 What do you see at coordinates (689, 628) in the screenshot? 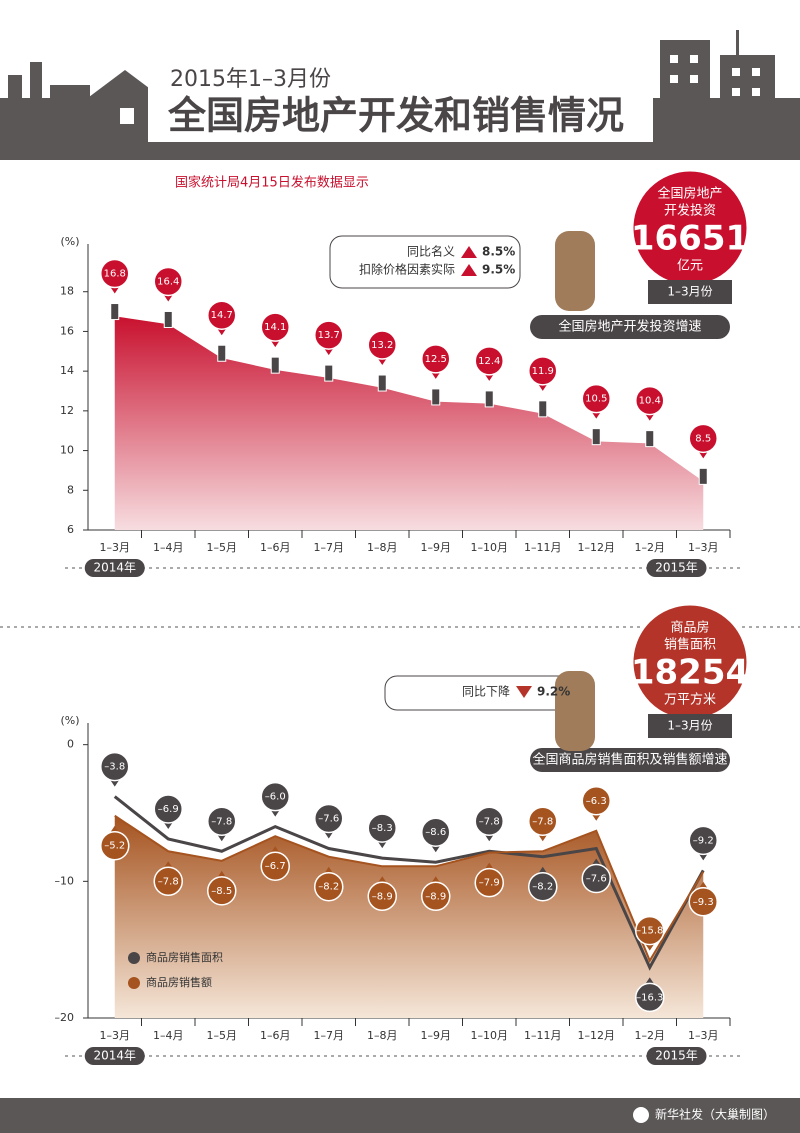
I see `callout-label: 商品房` at bounding box center [689, 628].